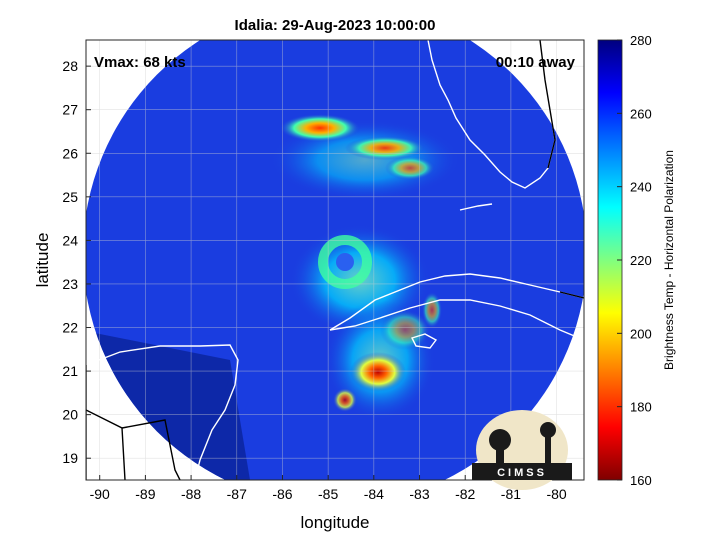 Image resolution: width=720 pixels, height=540 pixels. Describe the element at coordinates (76, 262) in the screenshot. I see `y-axis-ticks: 19 20 21 22 23 24 25 26 27 28` at that location.